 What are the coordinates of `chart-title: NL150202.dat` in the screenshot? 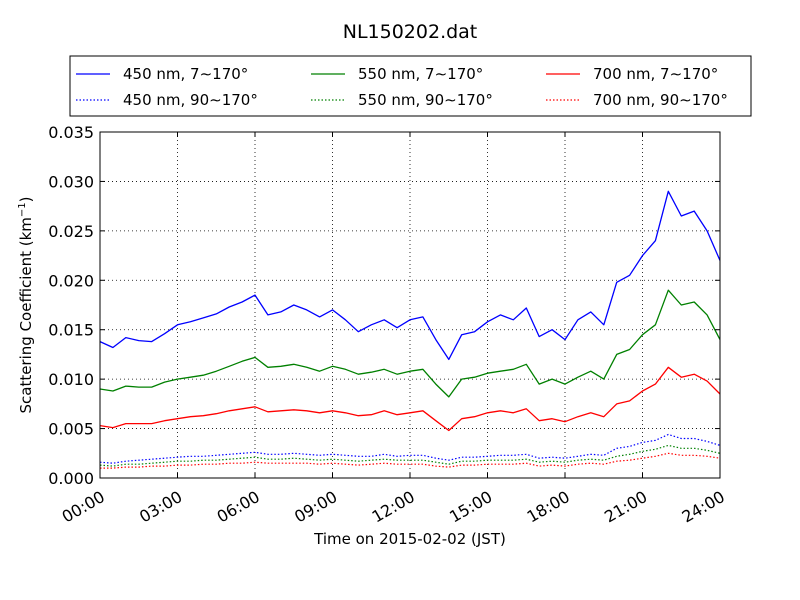 It's located at (410, 32).